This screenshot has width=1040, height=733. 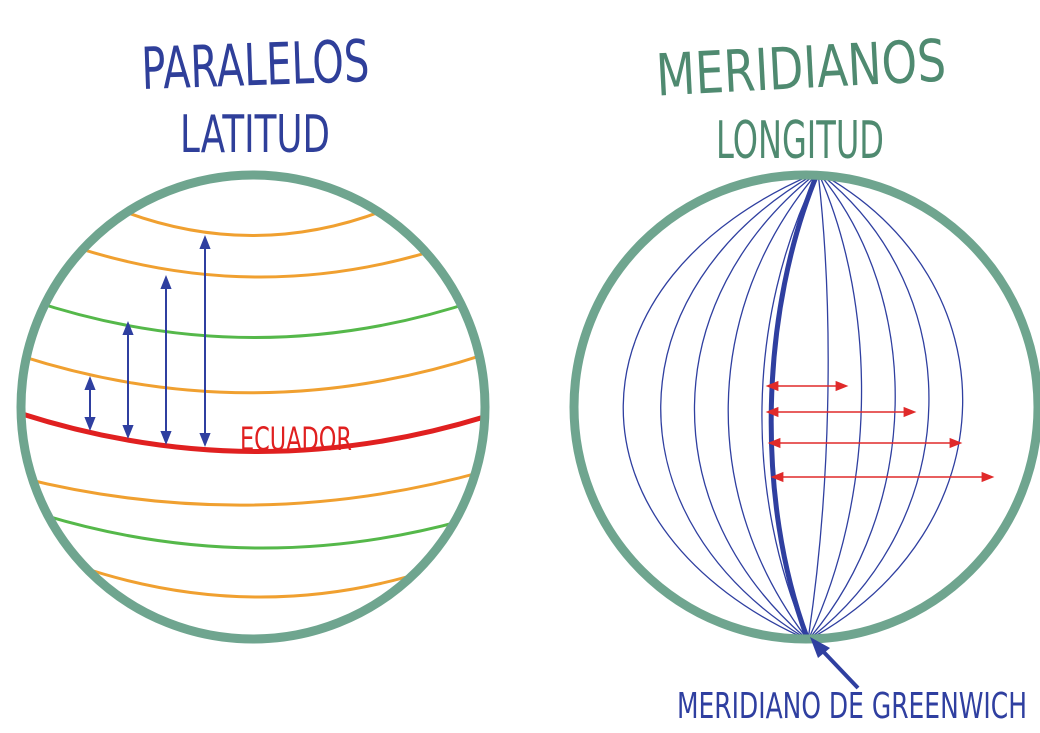 I want to click on meridians-title: MERIDIANOS, so click(x=800, y=67).